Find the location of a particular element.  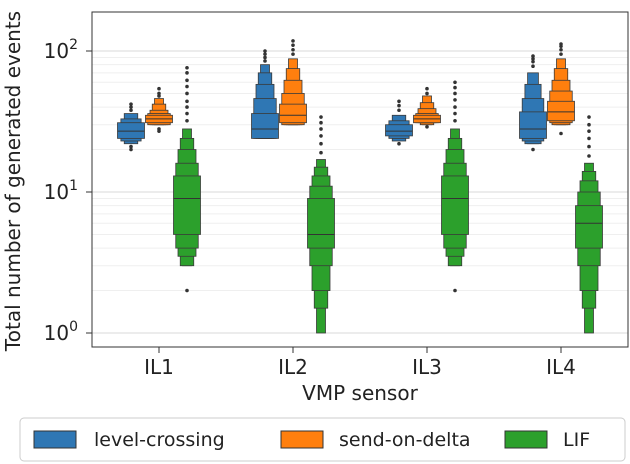

box-lif-il4 is located at coordinates (589, 224).